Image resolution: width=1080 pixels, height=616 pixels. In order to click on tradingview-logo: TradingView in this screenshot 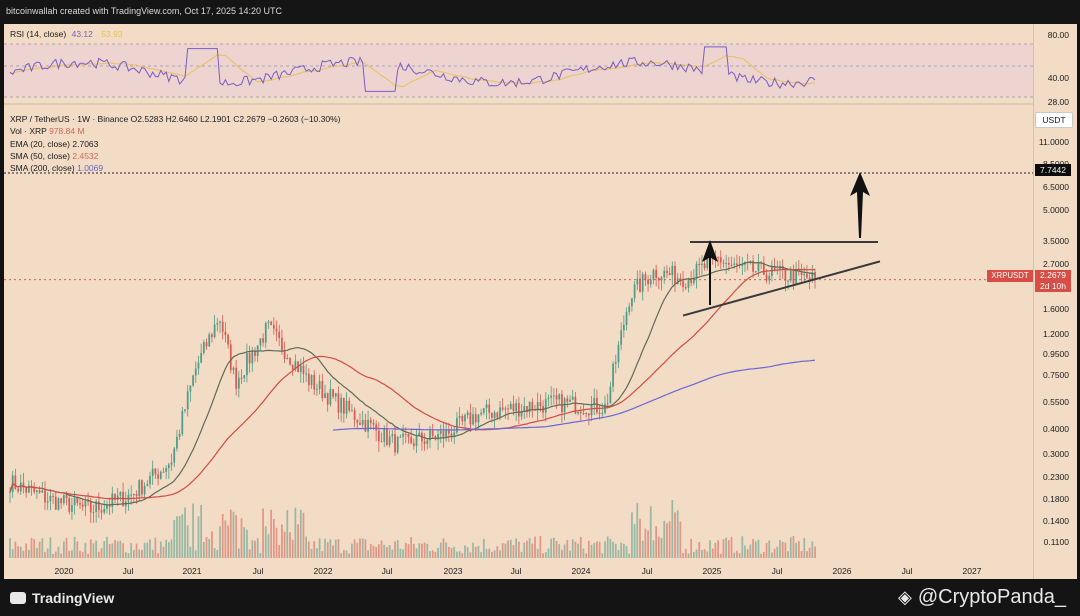, I will do `click(62, 598)`.